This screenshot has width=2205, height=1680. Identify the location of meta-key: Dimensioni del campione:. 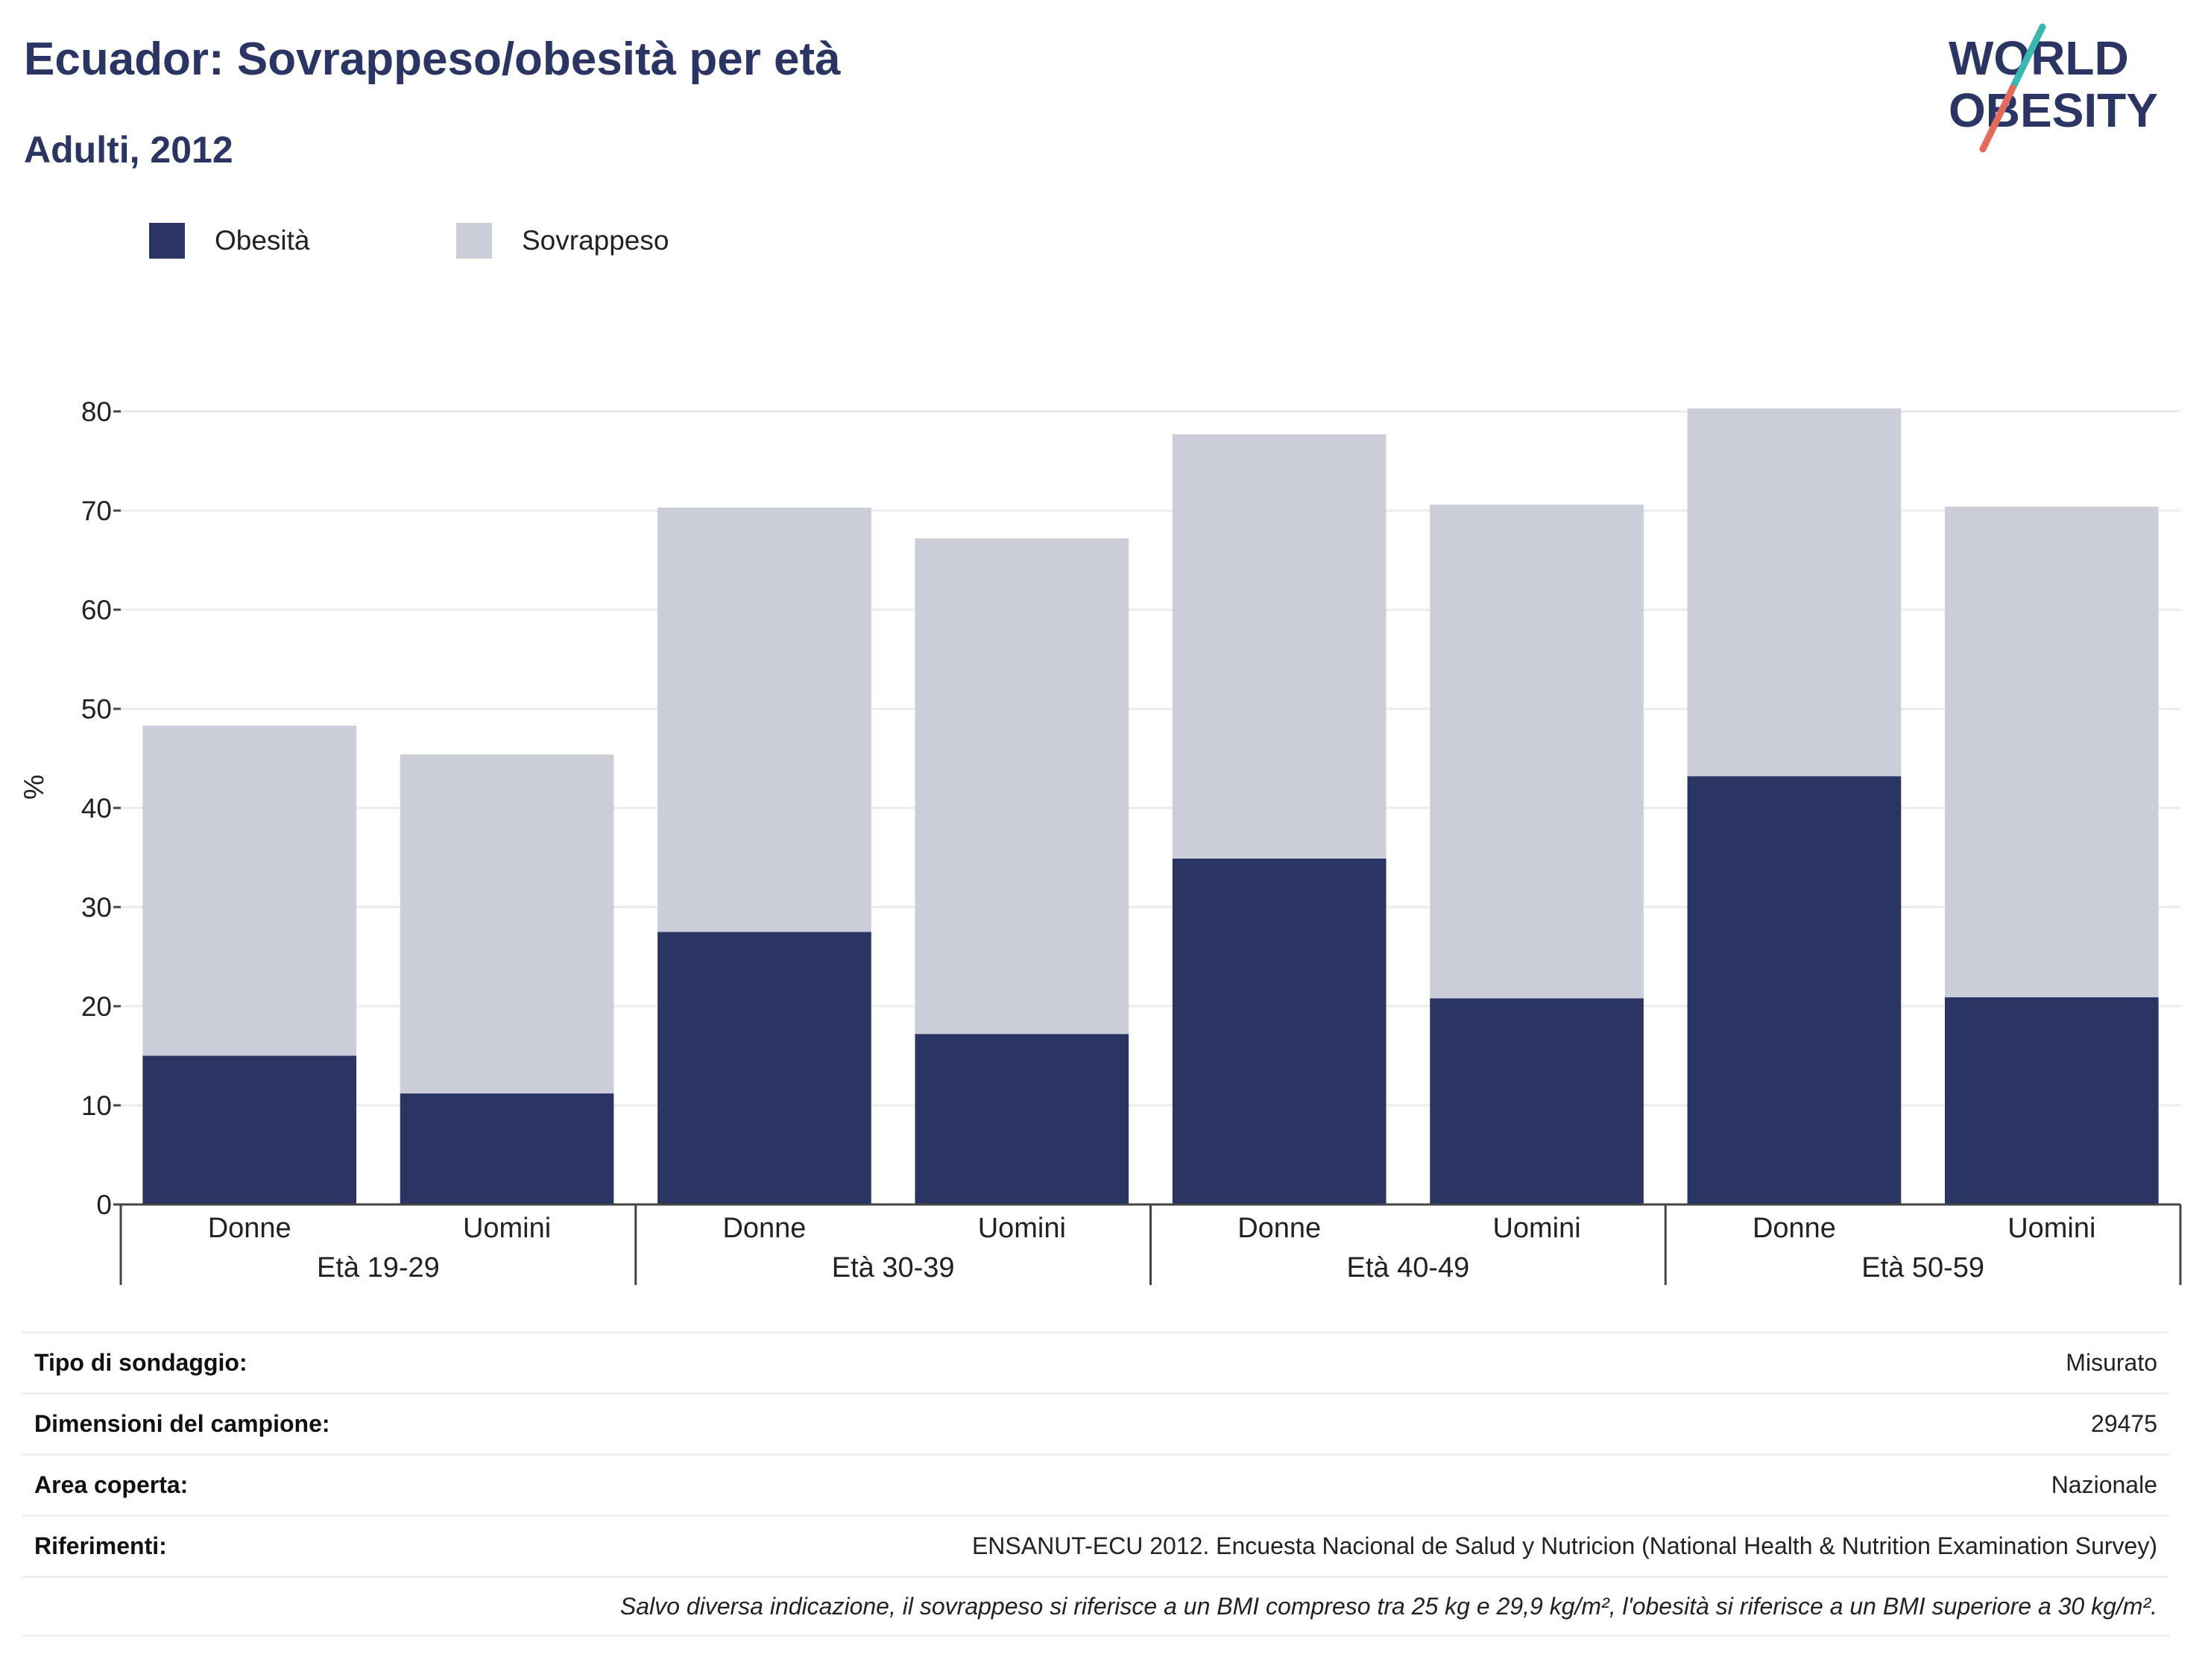
(182, 1423).